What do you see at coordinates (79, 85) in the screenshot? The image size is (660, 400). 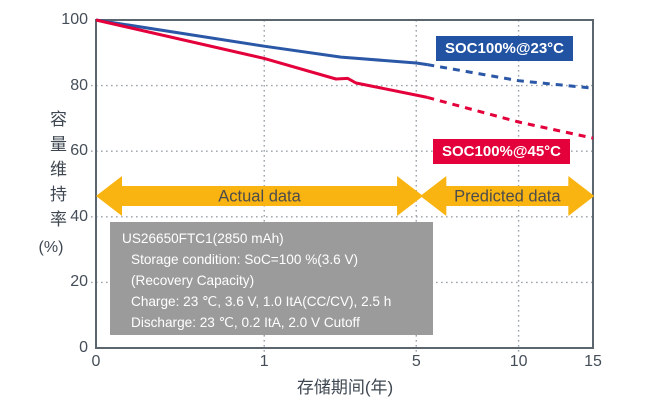 I see `y-tick-label: 80` at bounding box center [79, 85].